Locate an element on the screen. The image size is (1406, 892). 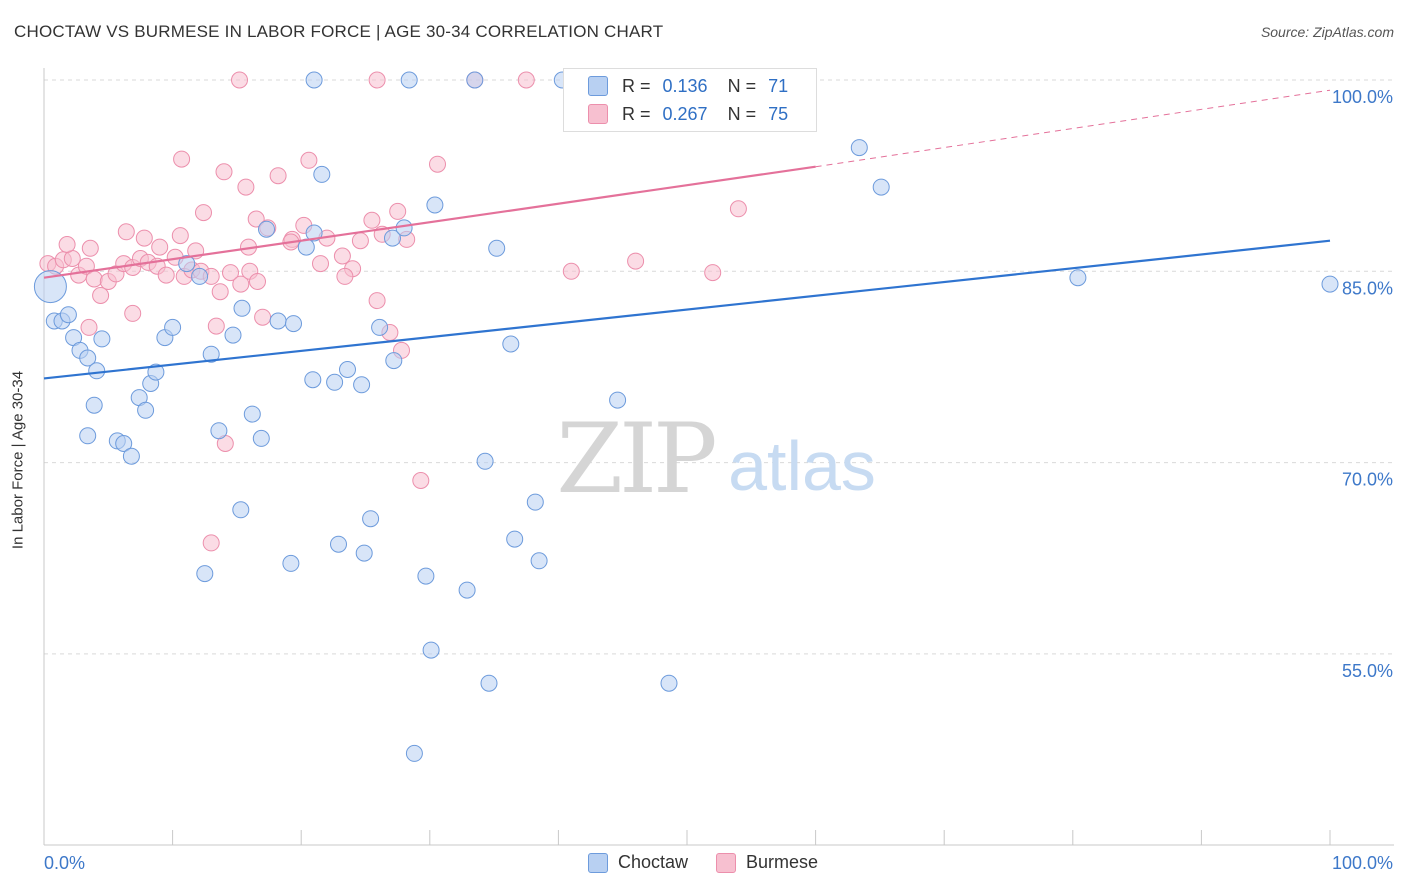
burmese-legend-swatch is located at coordinates (726, 862).